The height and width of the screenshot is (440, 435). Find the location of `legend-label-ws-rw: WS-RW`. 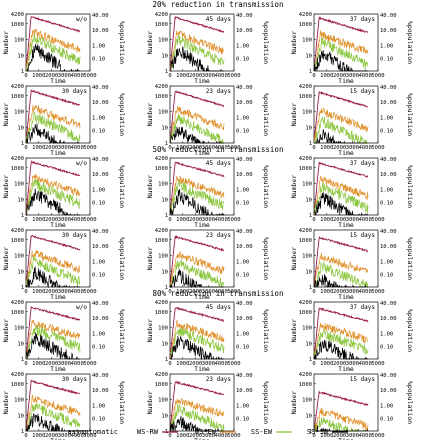

legend-label-ws-rw: WS-RW is located at coordinates (148, 432).